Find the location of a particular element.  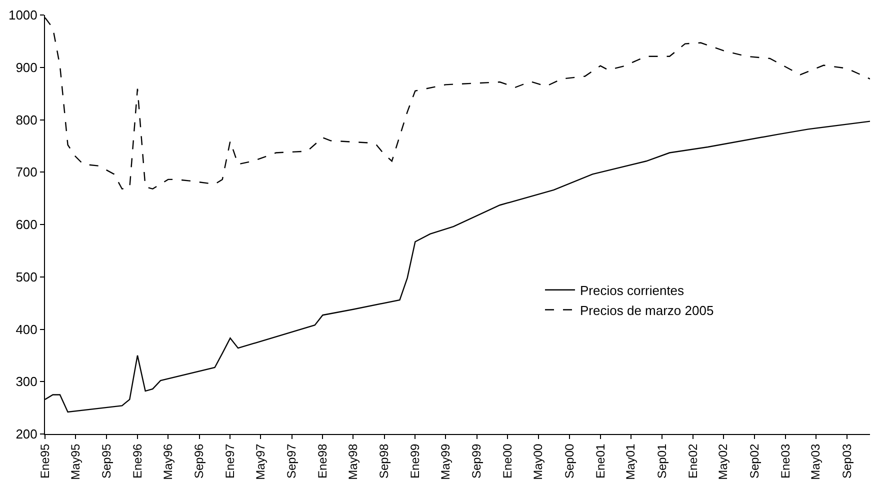

x-tick-label: Ene02 is located at coordinates (693, 461).